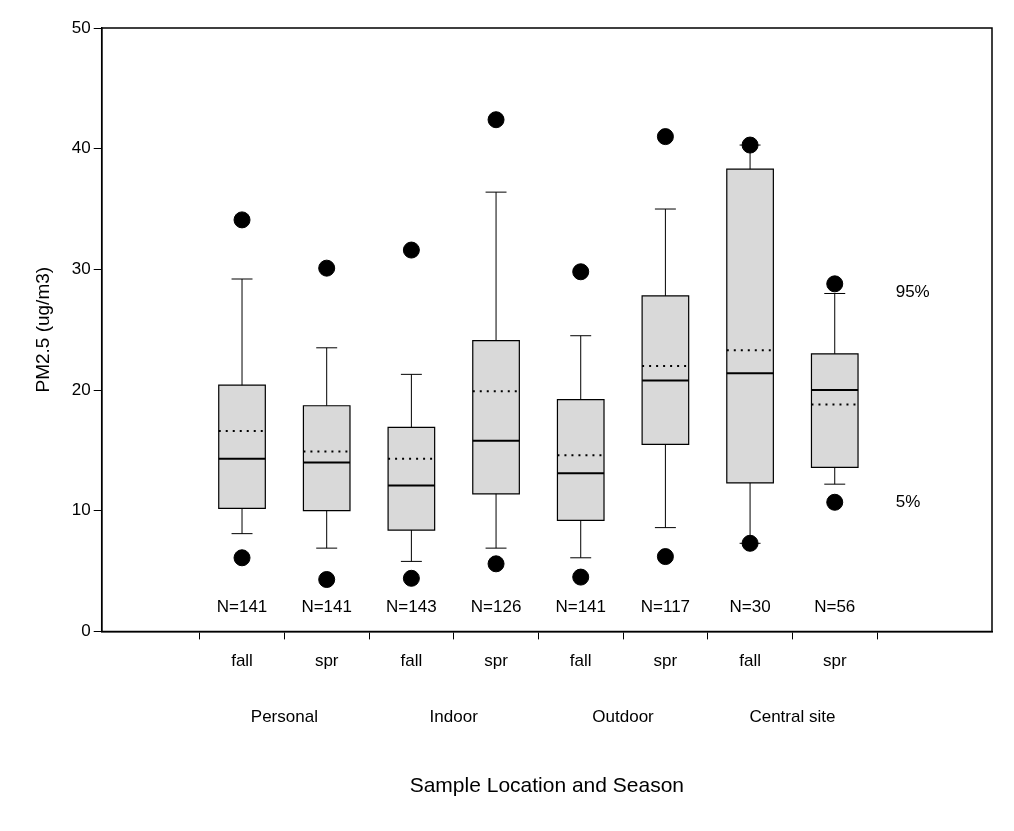  I want to click on y-axis-title: PM2.5 (ug/m3), so click(42, 329).